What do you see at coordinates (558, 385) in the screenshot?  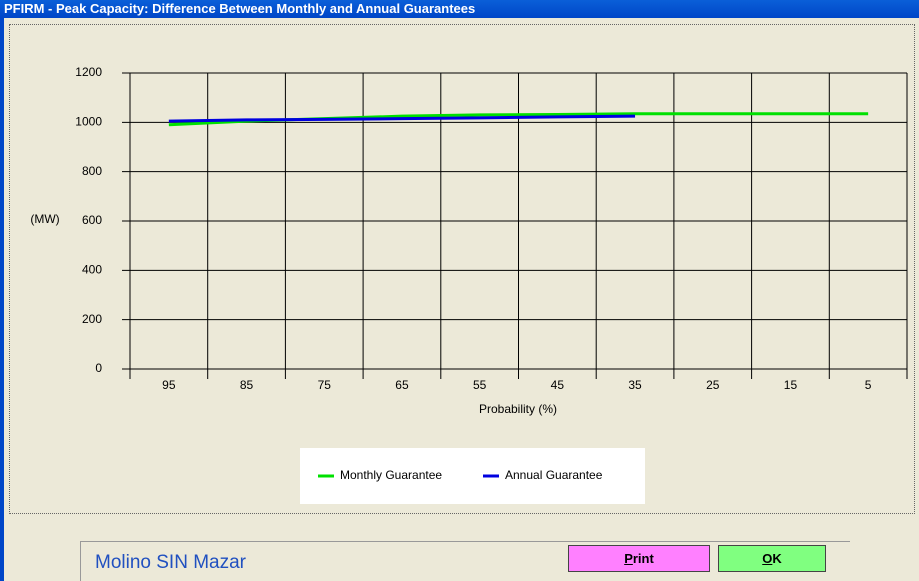 I see `x-tick-label: 45` at bounding box center [558, 385].